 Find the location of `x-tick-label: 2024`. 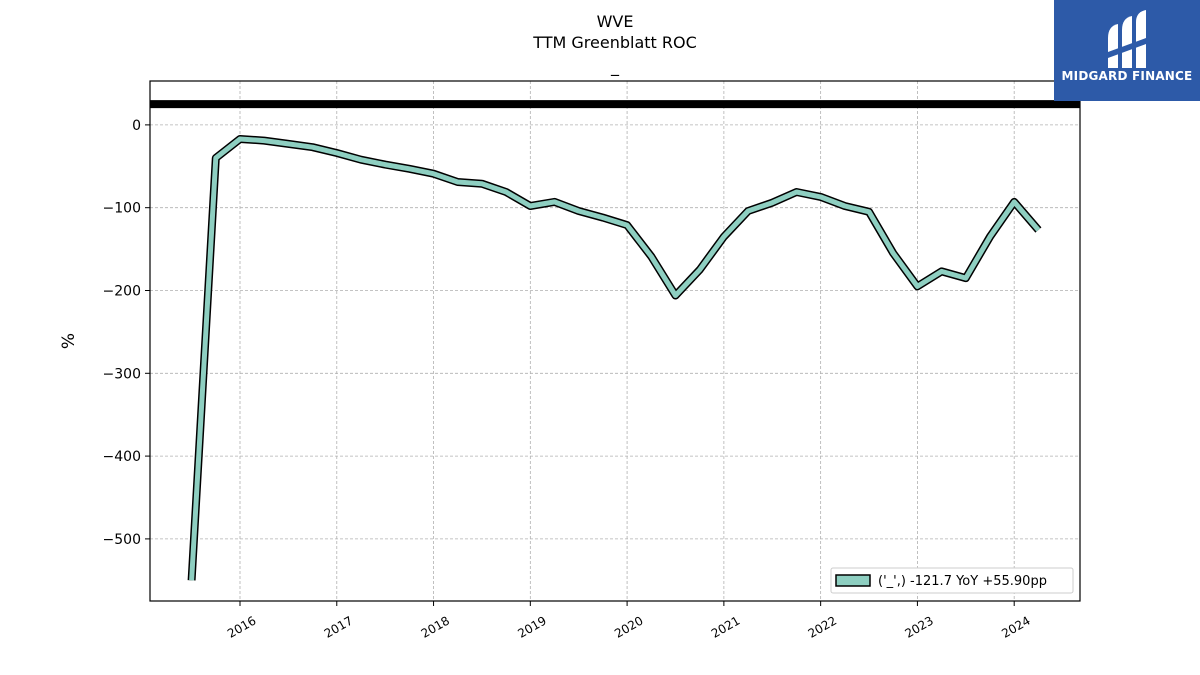

x-tick-label: 2024 is located at coordinates (1015, 626).